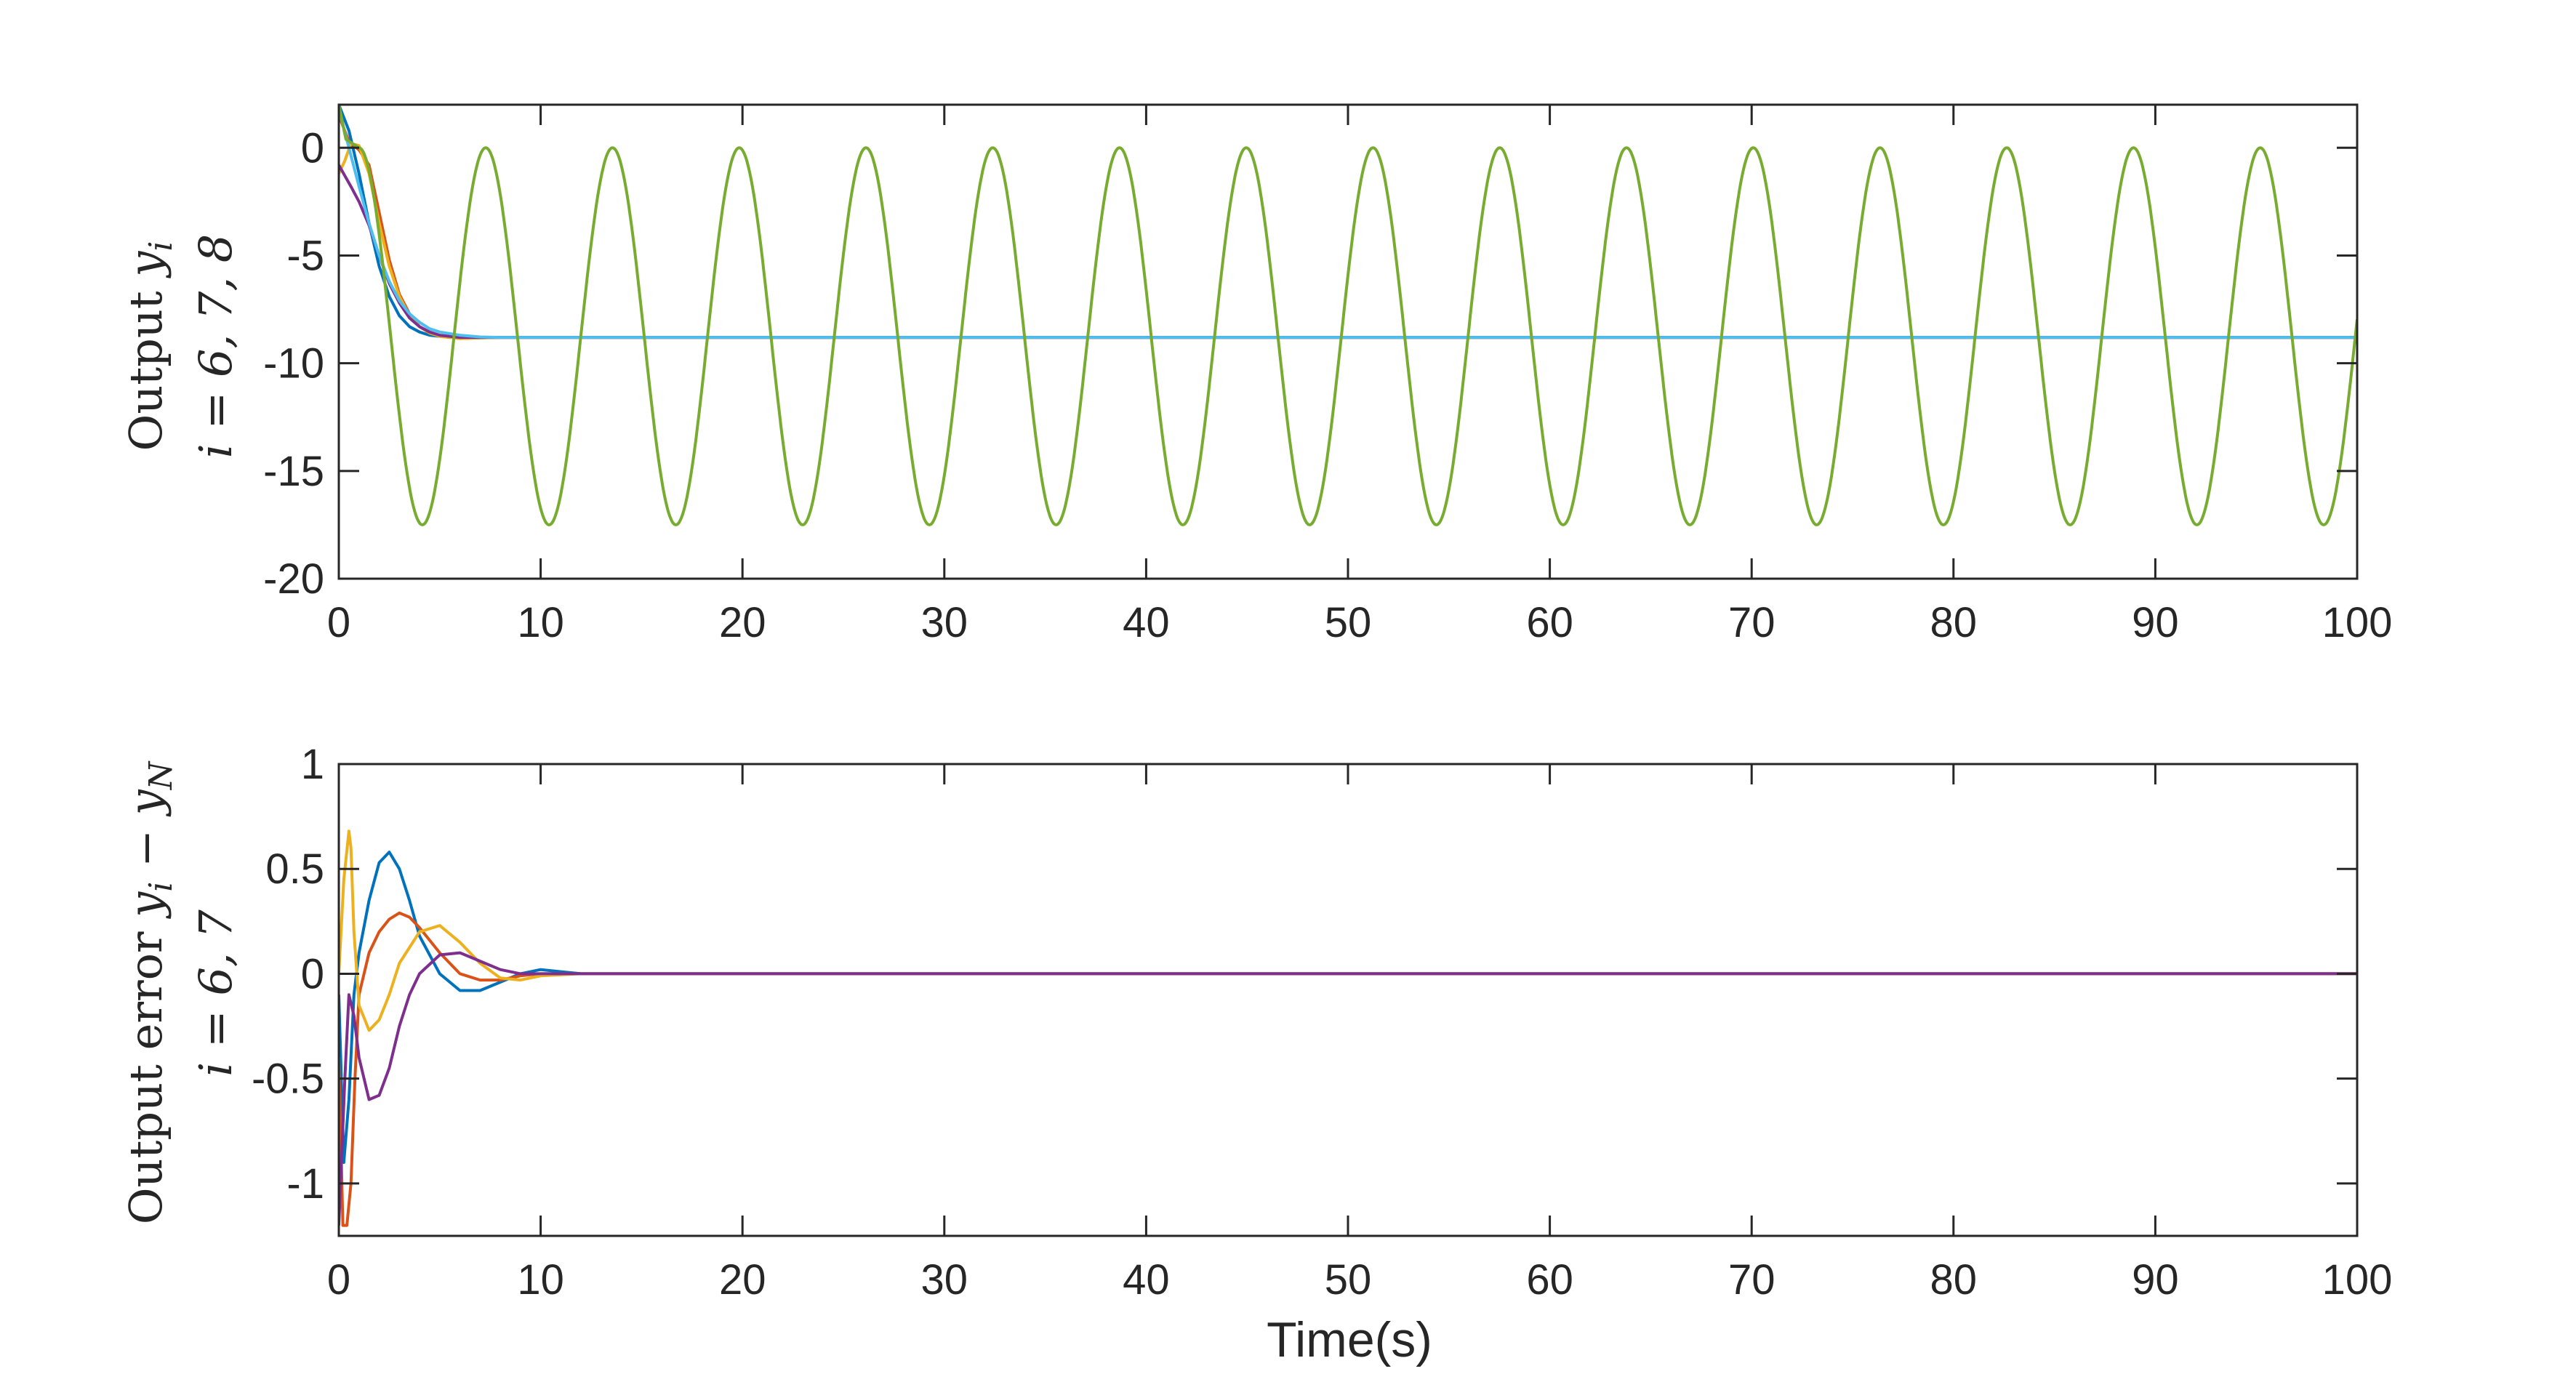  Describe the element at coordinates (1349, 622) in the screenshot. I see `top-xtick-label: 50` at that location.